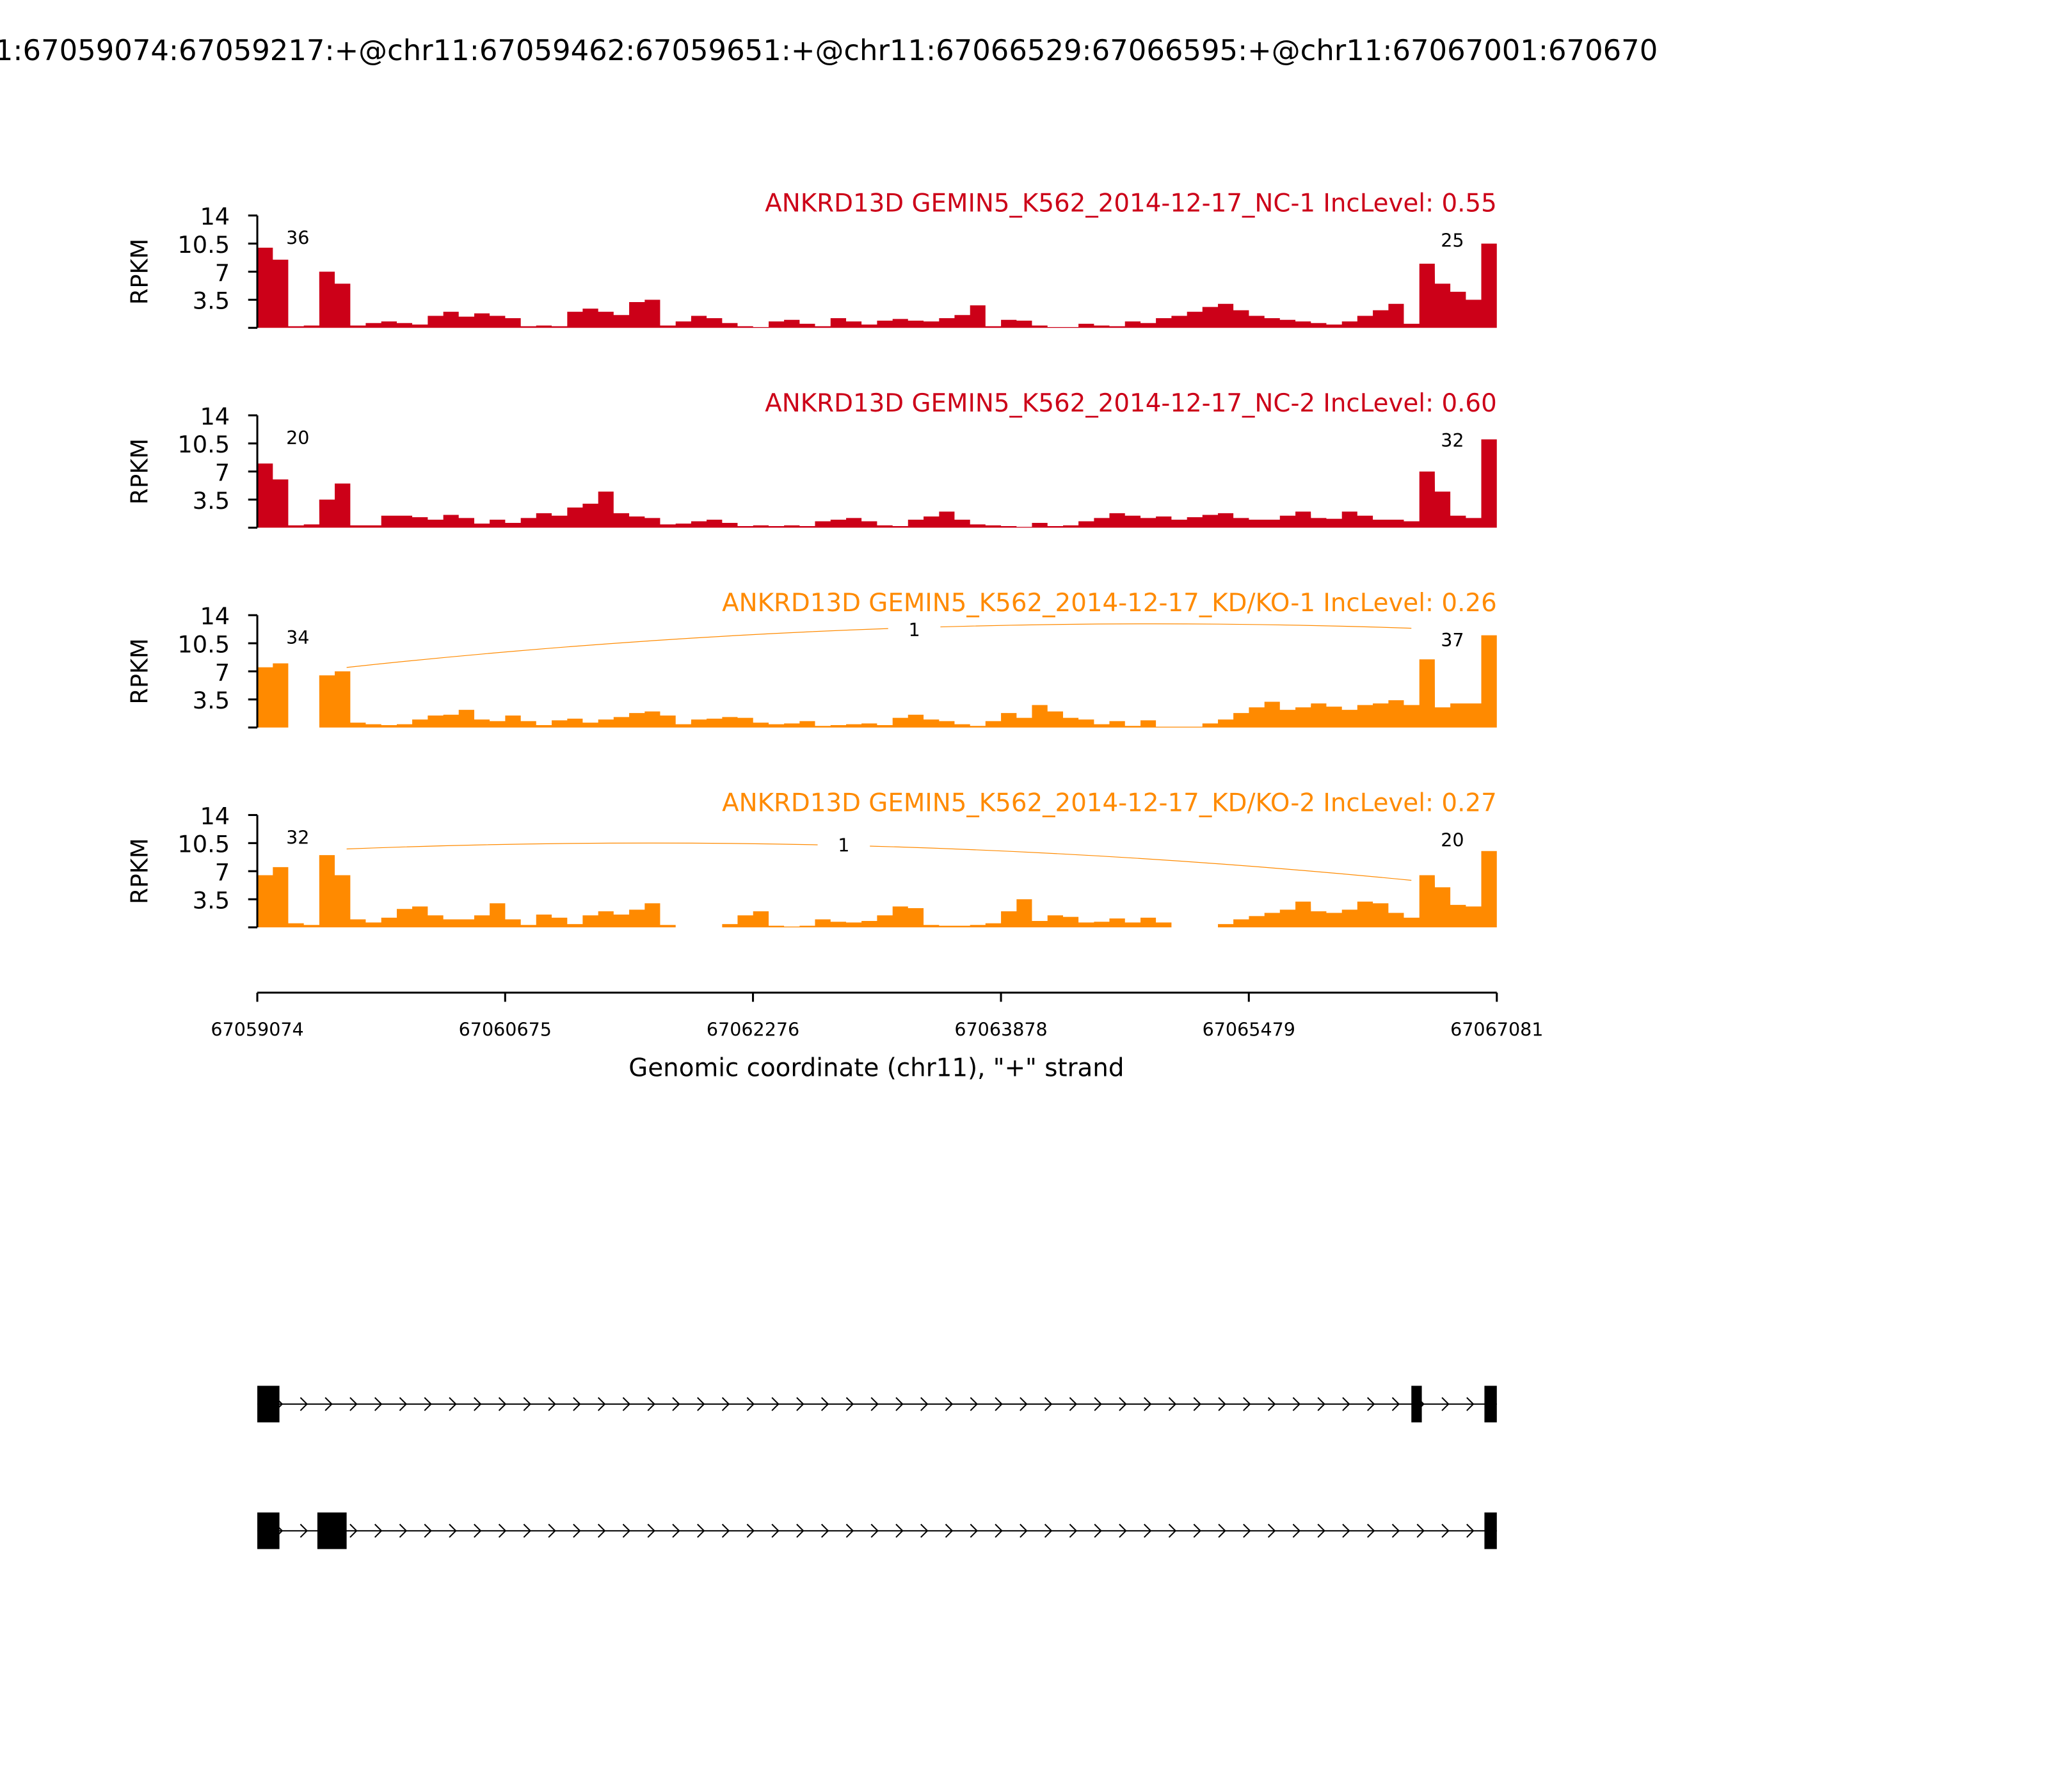  I want to click on coverage-area, so click(877, 889).